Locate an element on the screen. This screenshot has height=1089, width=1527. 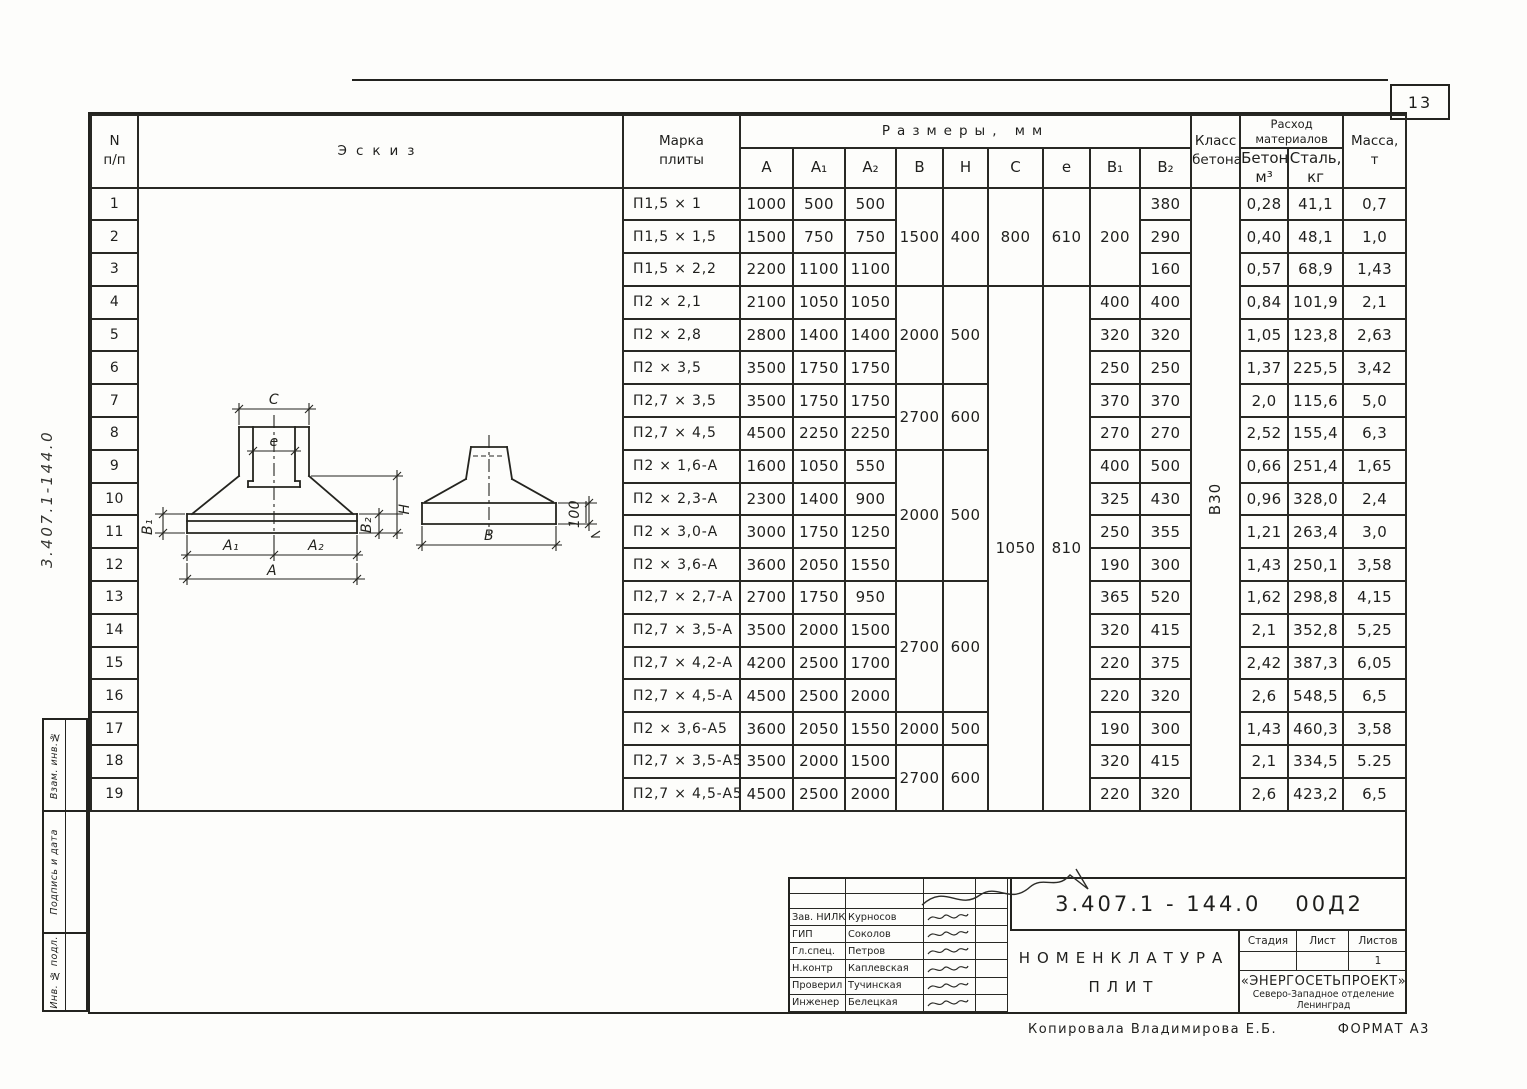
header-dim-a2: А₂ is located at coordinates (870, 168).